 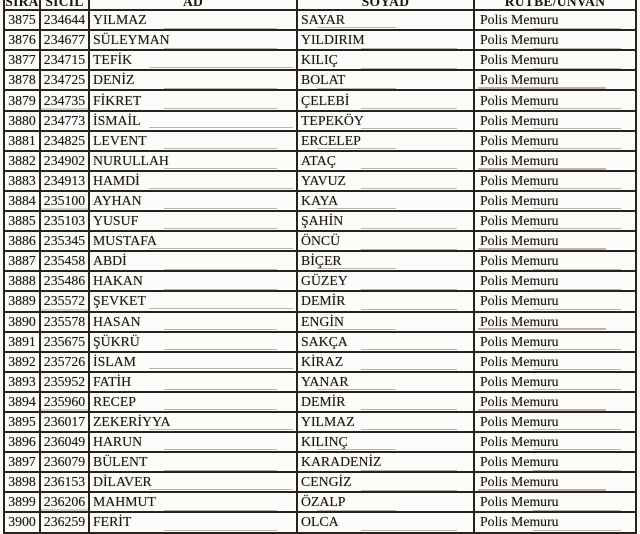 What do you see at coordinates (22, 502) in the screenshot?
I see `cell-sira: 3899` at bounding box center [22, 502].